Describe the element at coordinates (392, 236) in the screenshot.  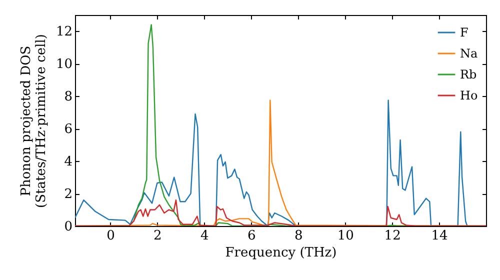
I see `x-tick-label: 12` at that location.